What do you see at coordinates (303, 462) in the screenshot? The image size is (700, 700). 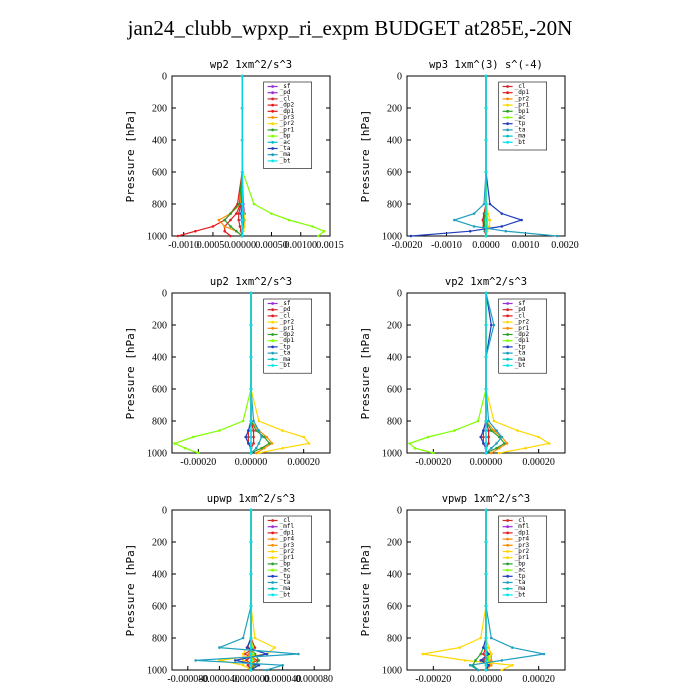 I see `x-tick-label: 0.00020` at bounding box center [303, 462].